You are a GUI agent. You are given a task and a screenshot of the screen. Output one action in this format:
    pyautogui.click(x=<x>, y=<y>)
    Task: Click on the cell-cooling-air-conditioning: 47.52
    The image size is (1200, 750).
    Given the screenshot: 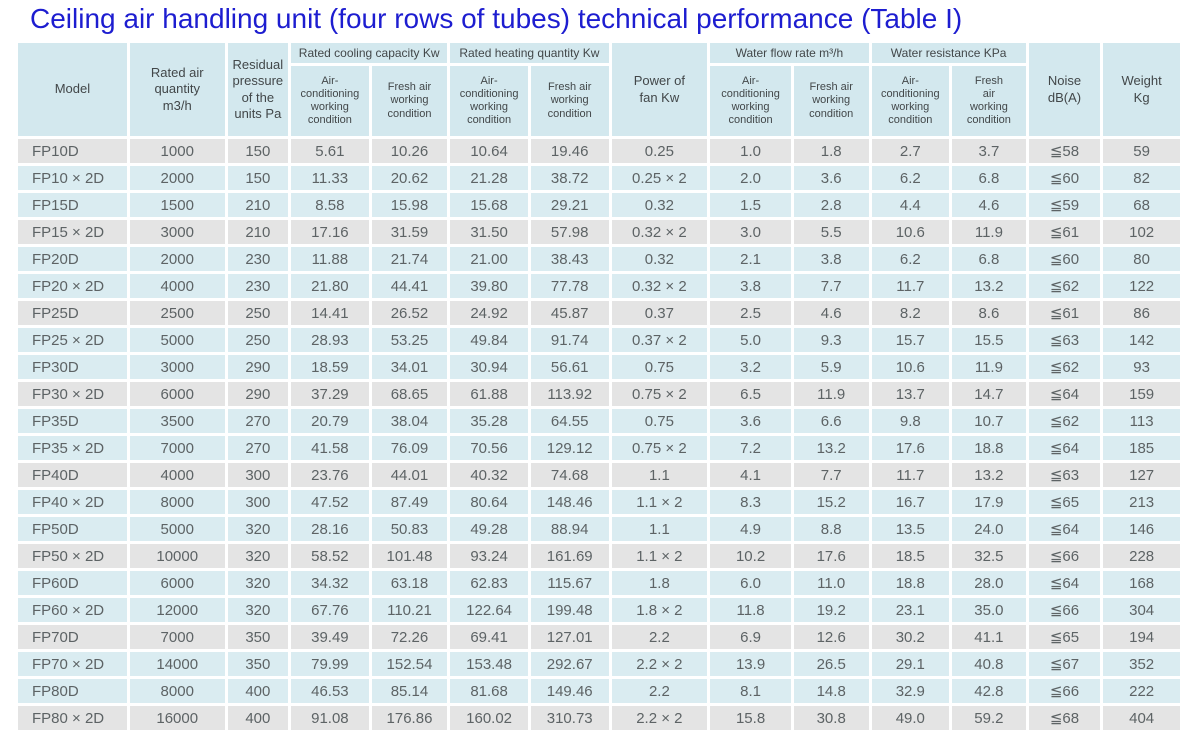 What is the action you would take?
    pyautogui.click(x=330, y=502)
    